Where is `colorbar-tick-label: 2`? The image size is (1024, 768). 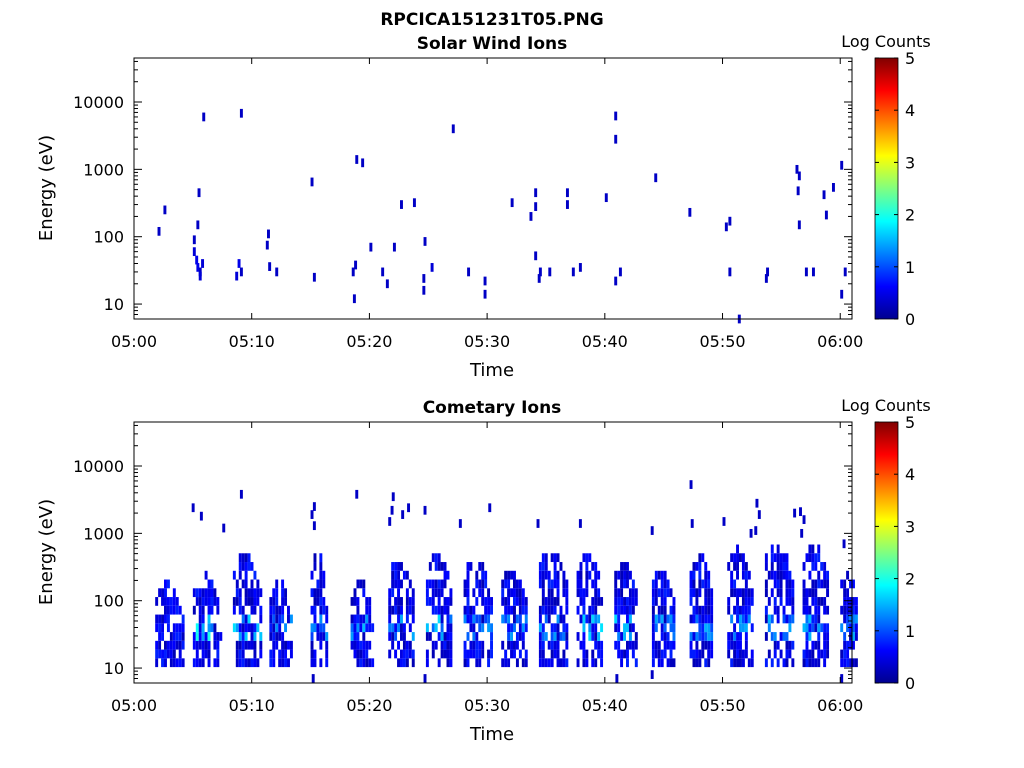 colorbar-tick-label: 2 is located at coordinates (910, 579).